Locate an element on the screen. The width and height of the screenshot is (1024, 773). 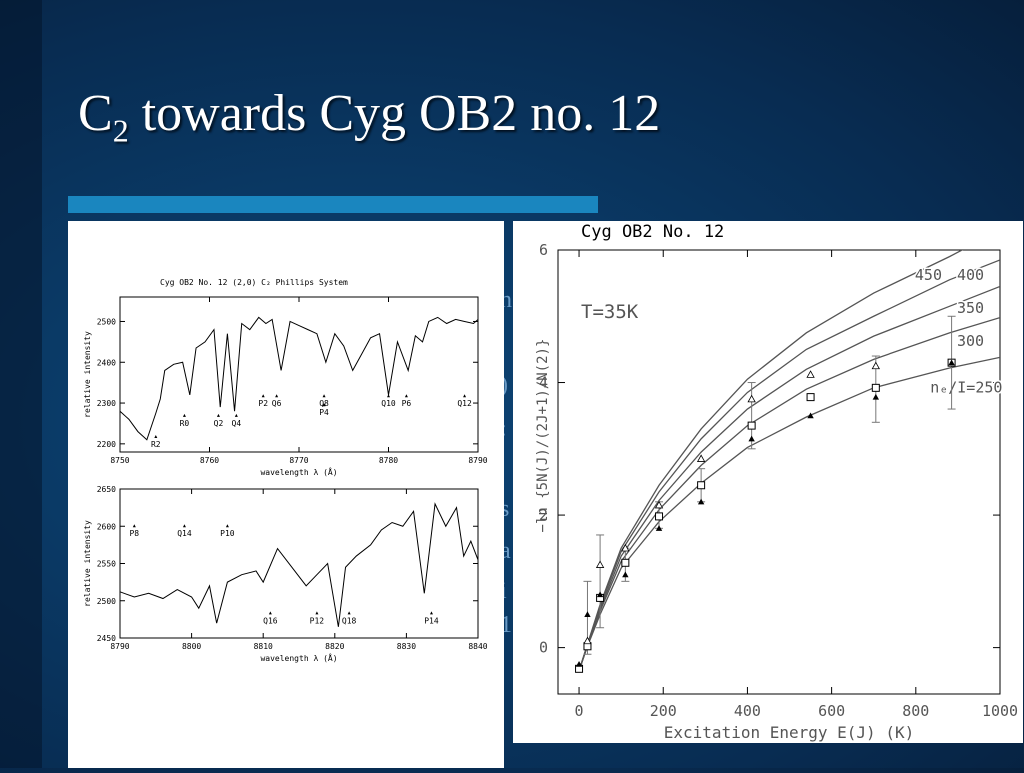
y-tick-label: 2650 is located at coordinates (106, 489).